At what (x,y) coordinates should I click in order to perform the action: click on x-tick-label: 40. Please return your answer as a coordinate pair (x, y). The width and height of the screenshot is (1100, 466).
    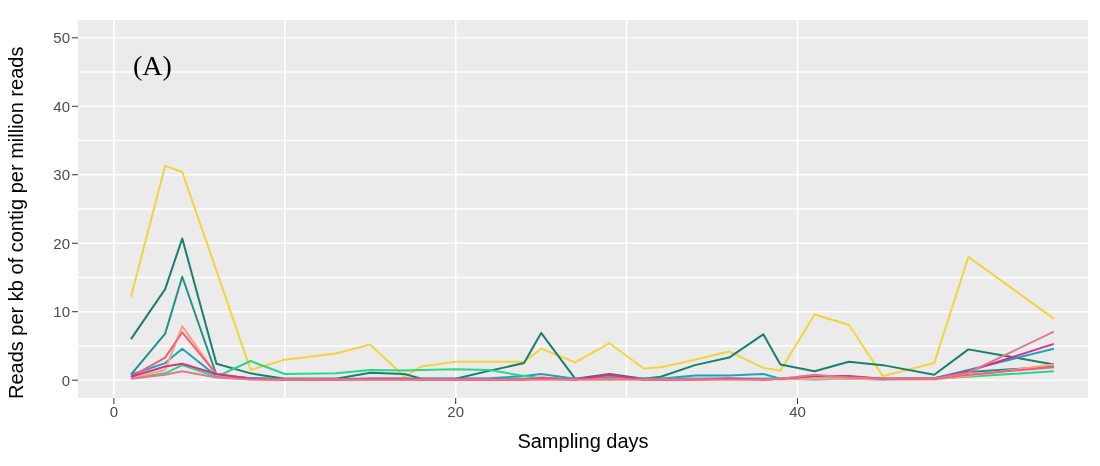
    Looking at the image, I should click on (797, 411).